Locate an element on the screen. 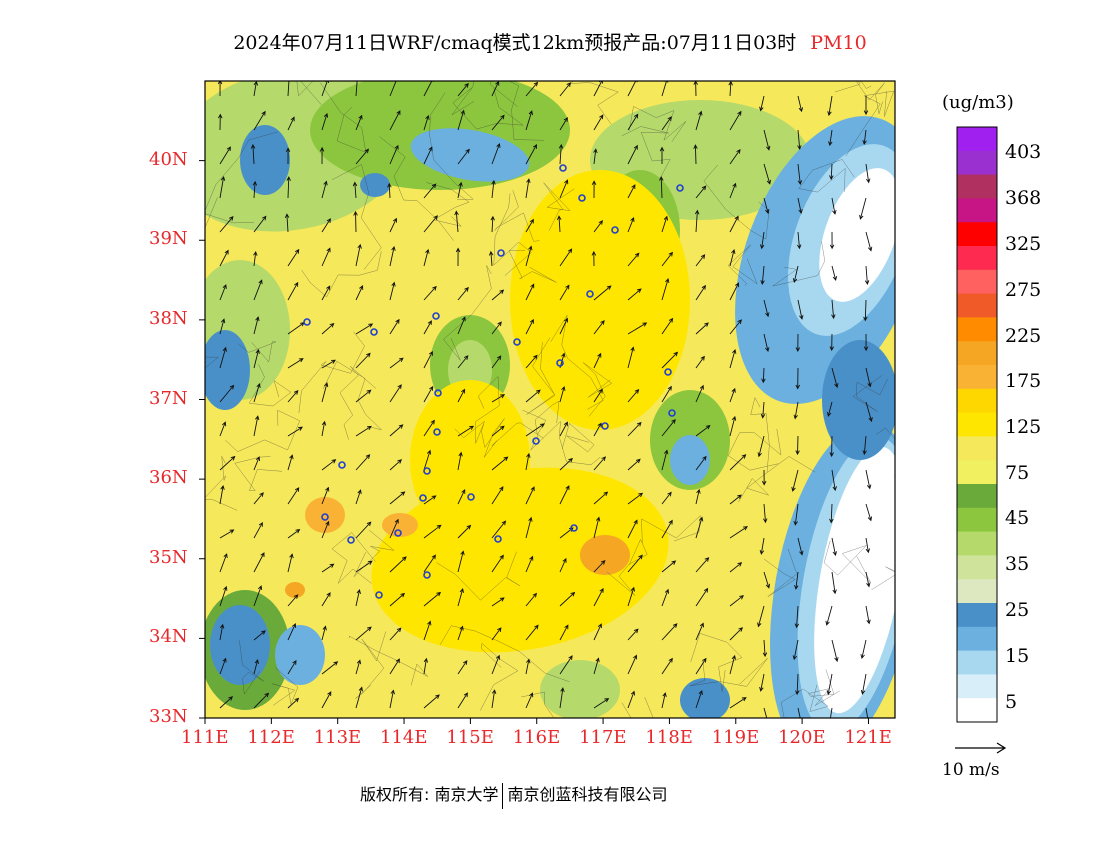  low-zone-n2 is located at coordinates (470, 155).